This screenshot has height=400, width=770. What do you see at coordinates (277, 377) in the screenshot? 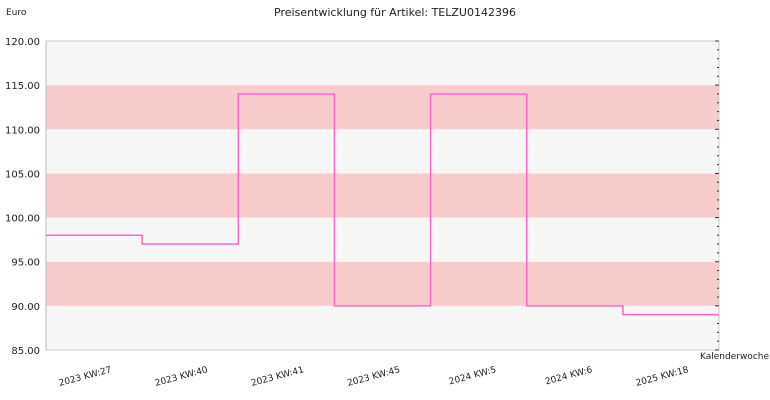
I see `x-tick-label: 2023 KW:41` at bounding box center [277, 377].